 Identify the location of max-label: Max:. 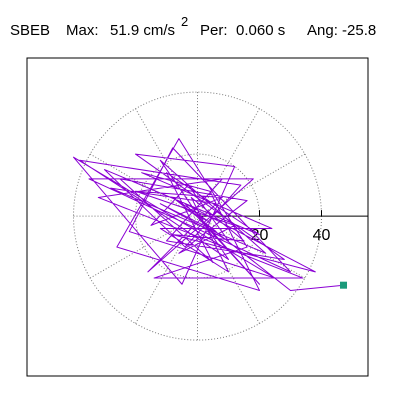
(82, 30).